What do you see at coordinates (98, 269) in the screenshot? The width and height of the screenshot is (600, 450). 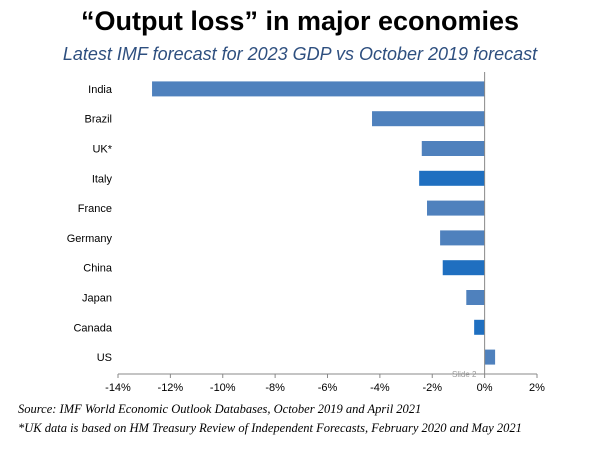 I see `category-label: China` at bounding box center [98, 269].